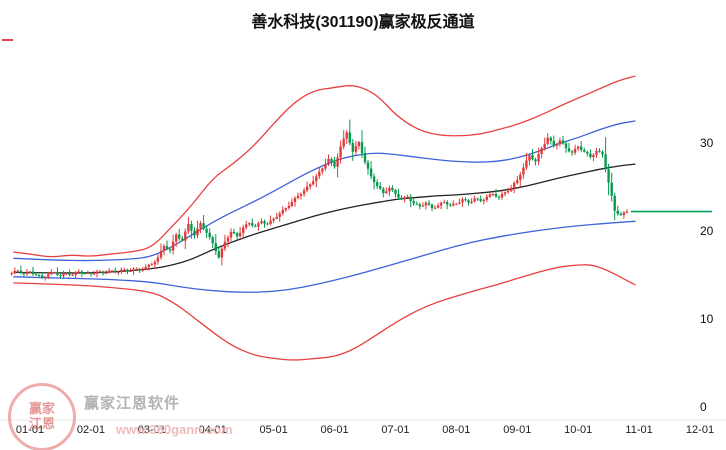  I want to click on x-axis-label: 05-01, so click(273, 430).